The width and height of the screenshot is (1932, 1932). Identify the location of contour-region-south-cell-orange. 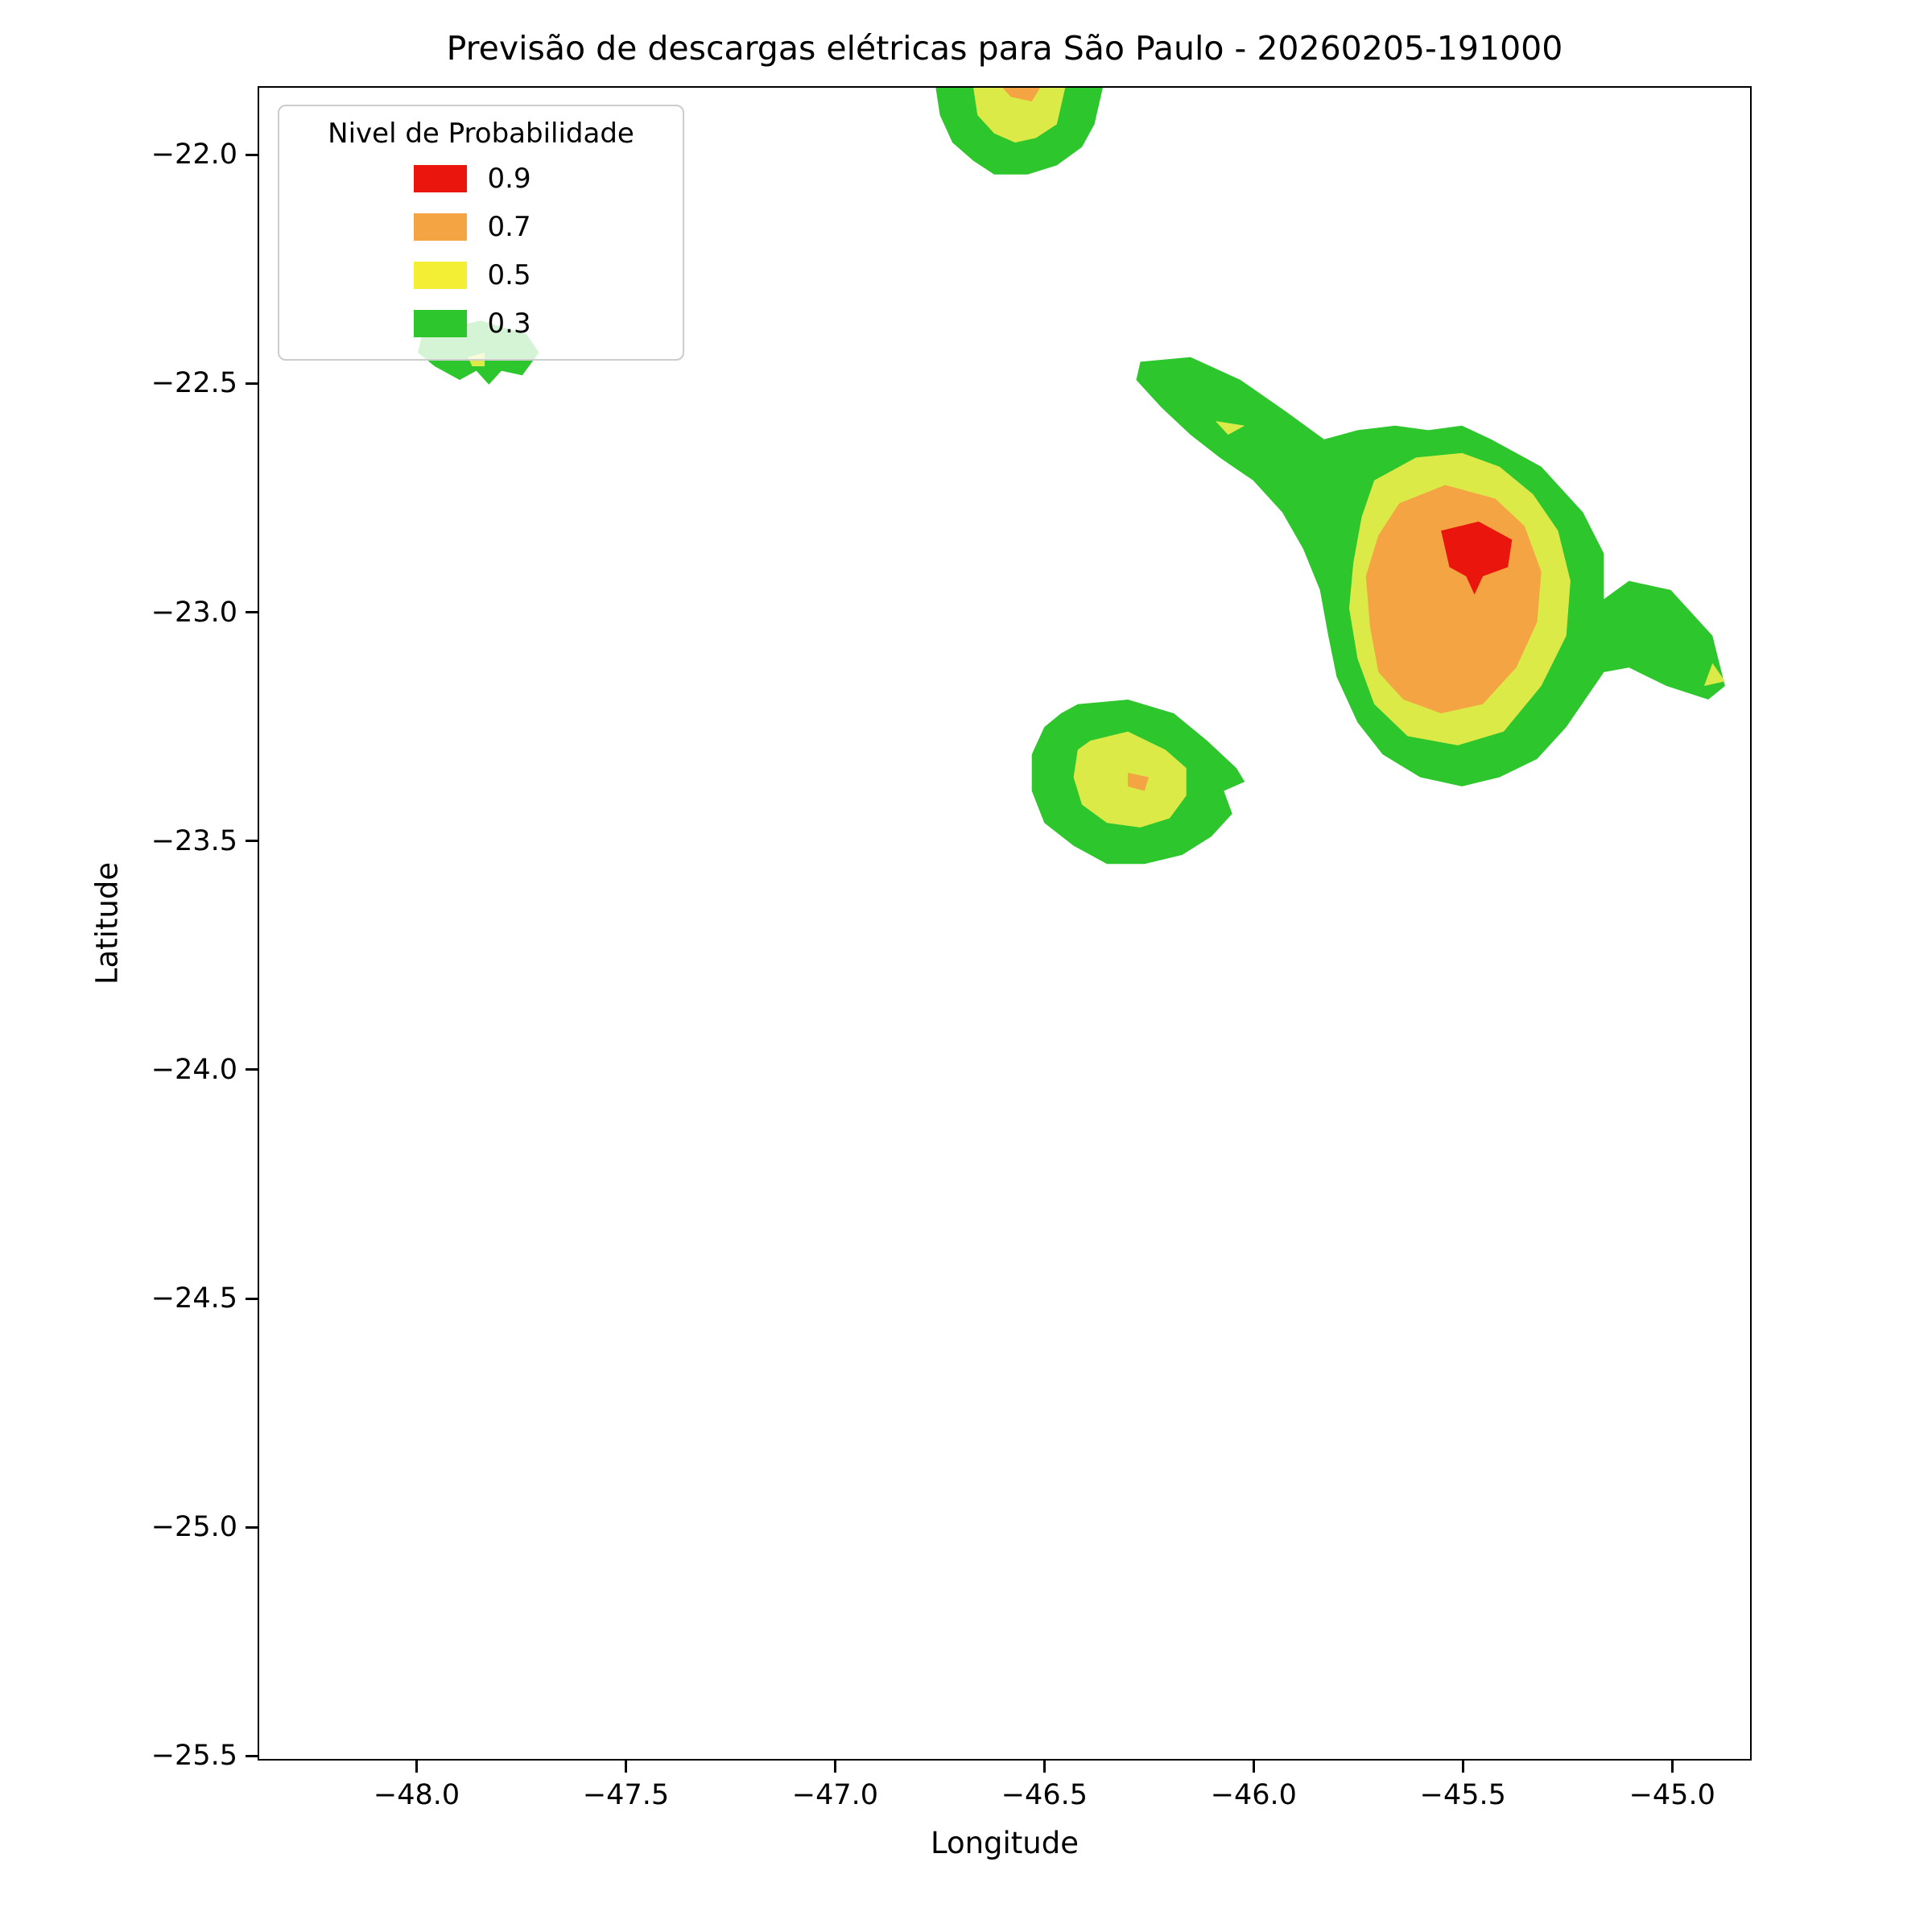
(1139, 781).